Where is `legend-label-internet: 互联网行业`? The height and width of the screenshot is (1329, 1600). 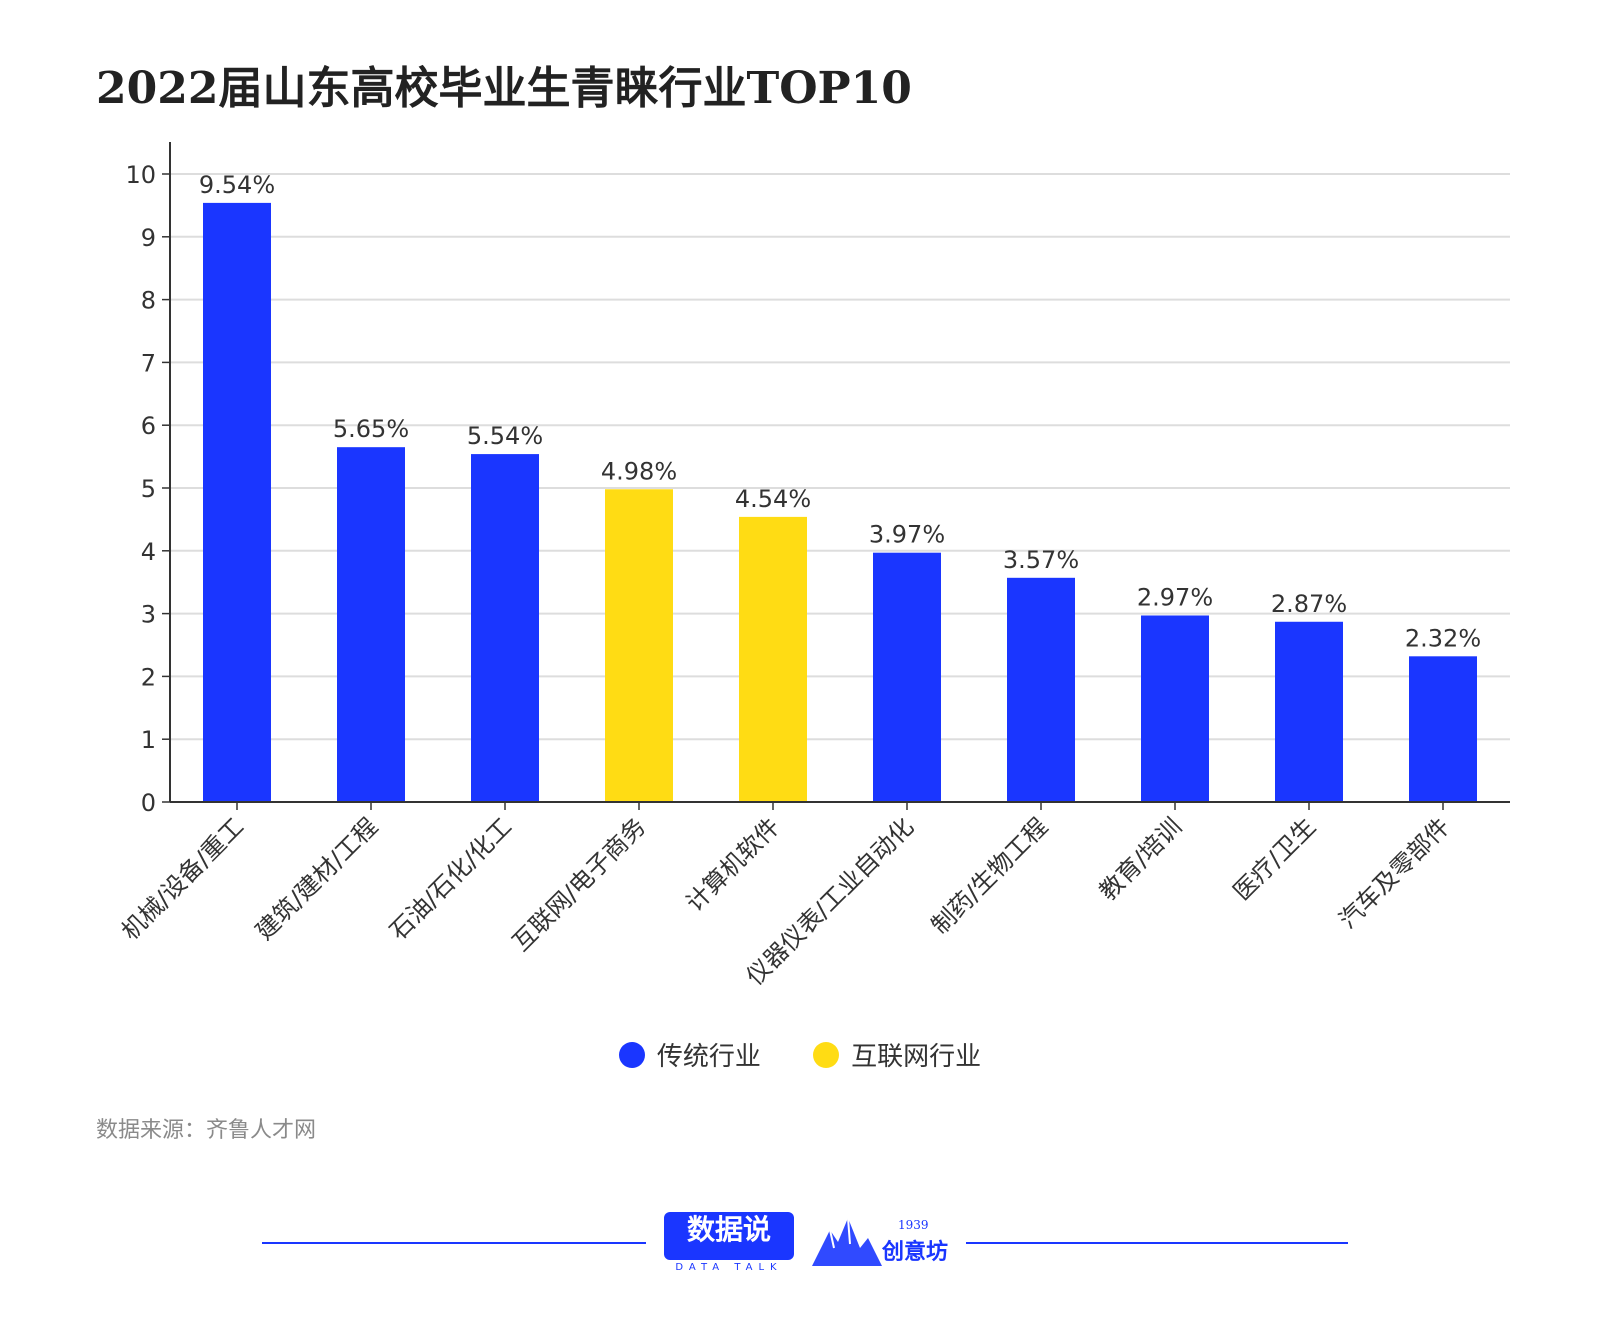 legend-label-internet: 互联网行业 is located at coordinates (916, 1057).